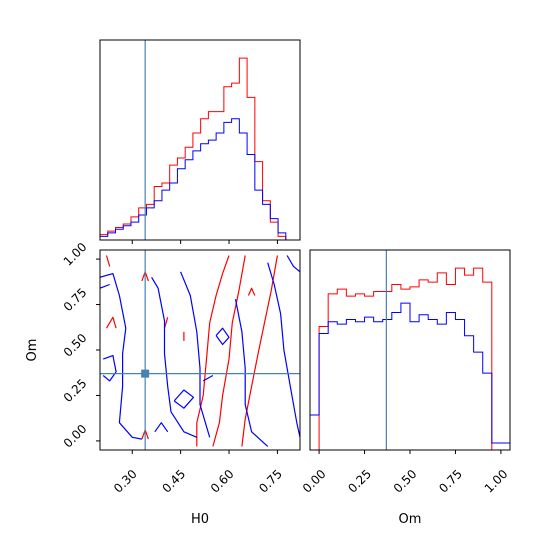 The height and width of the screenshot is (550, 550). What do you see at coordinates (405, 481) in the screenshot?
I see `om-hist-xtick-label: 0.50` at bounding box center [405, 481].